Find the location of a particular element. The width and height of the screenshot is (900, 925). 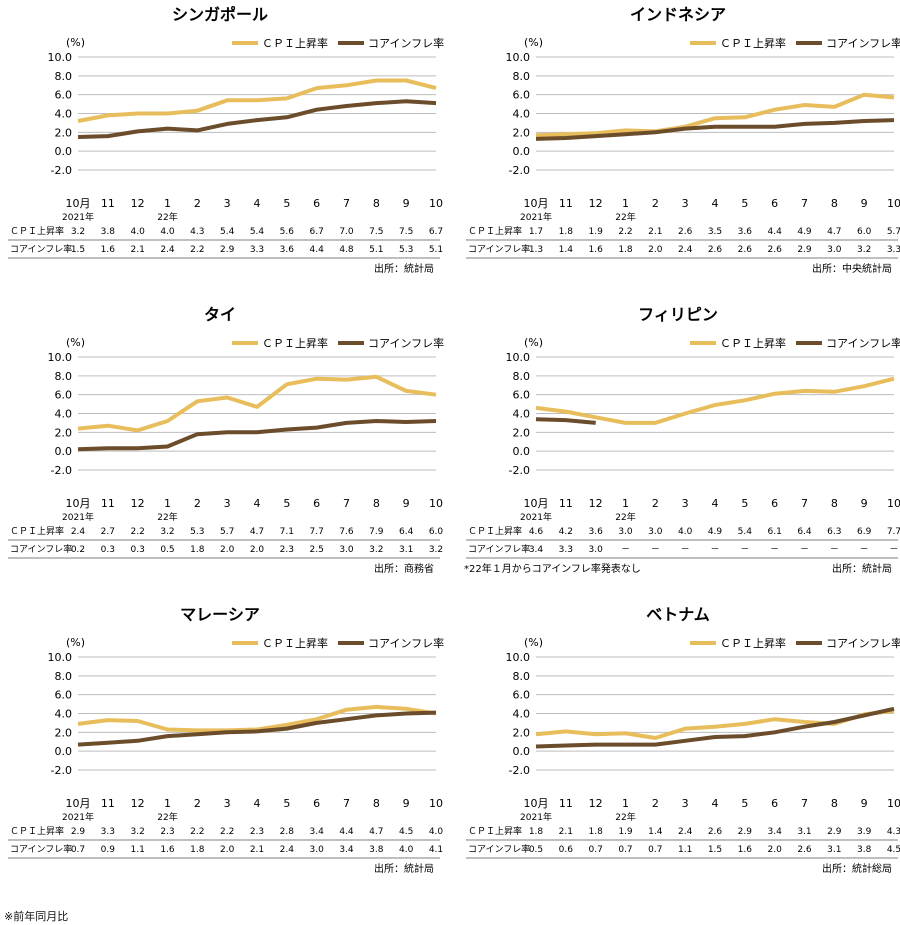

source-label: 出所：統計局 is located at coordinates (404, 268).